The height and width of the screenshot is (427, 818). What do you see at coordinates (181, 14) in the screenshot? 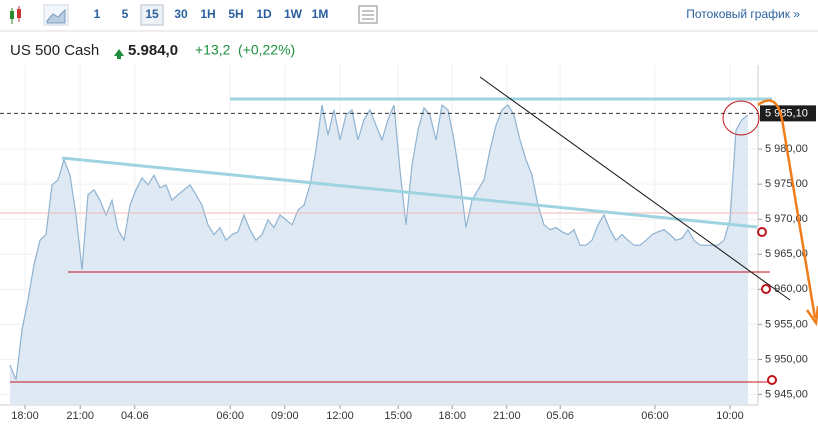
I see `interval-button: 30` at bounding box center [181, 14].